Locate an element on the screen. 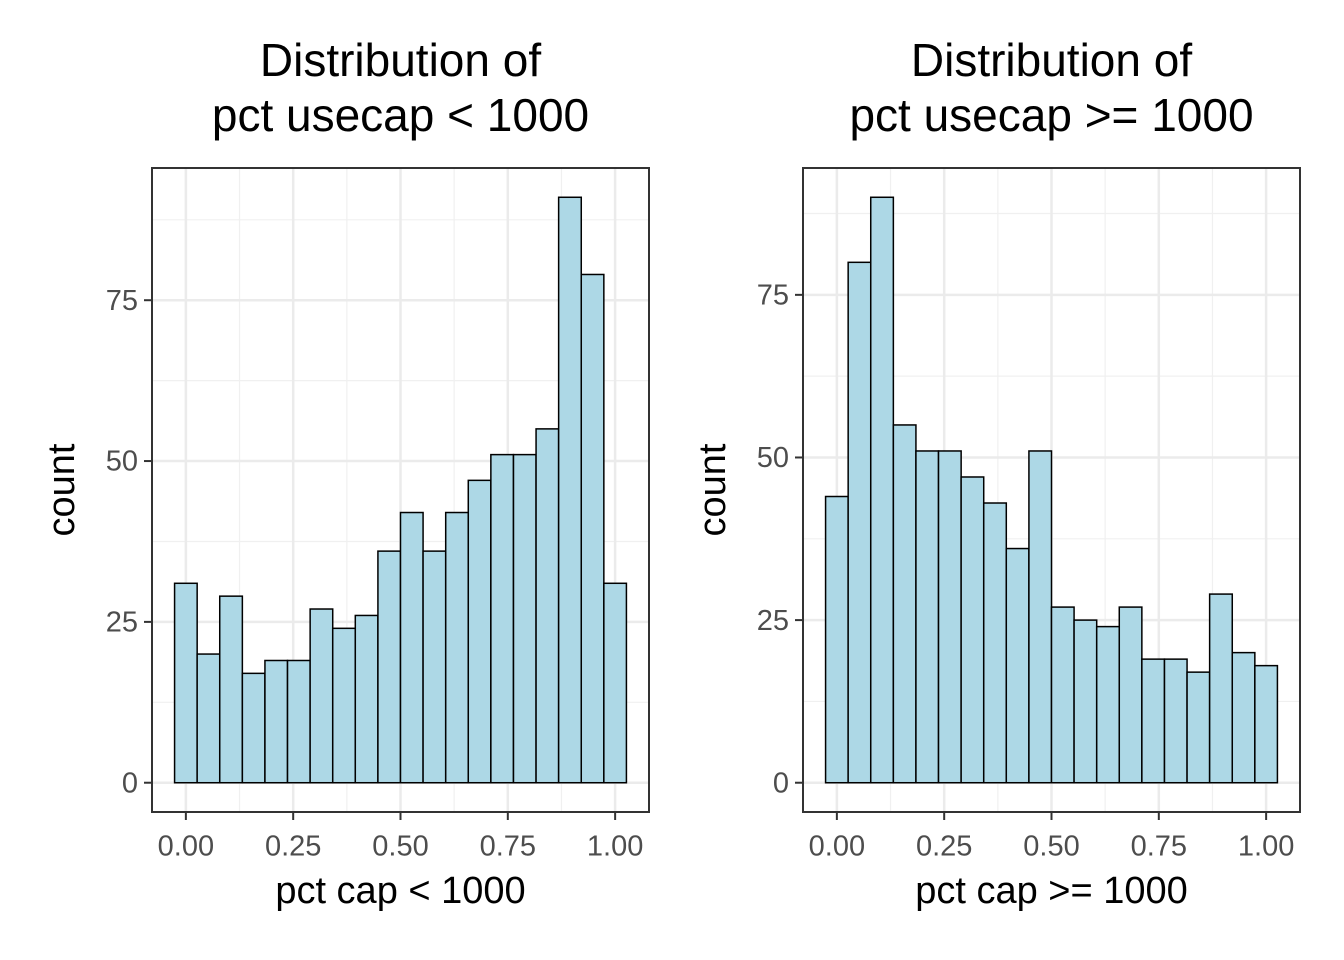  x-axis-title: pct cap >= 1000 is located at coordinates (1051, 891).